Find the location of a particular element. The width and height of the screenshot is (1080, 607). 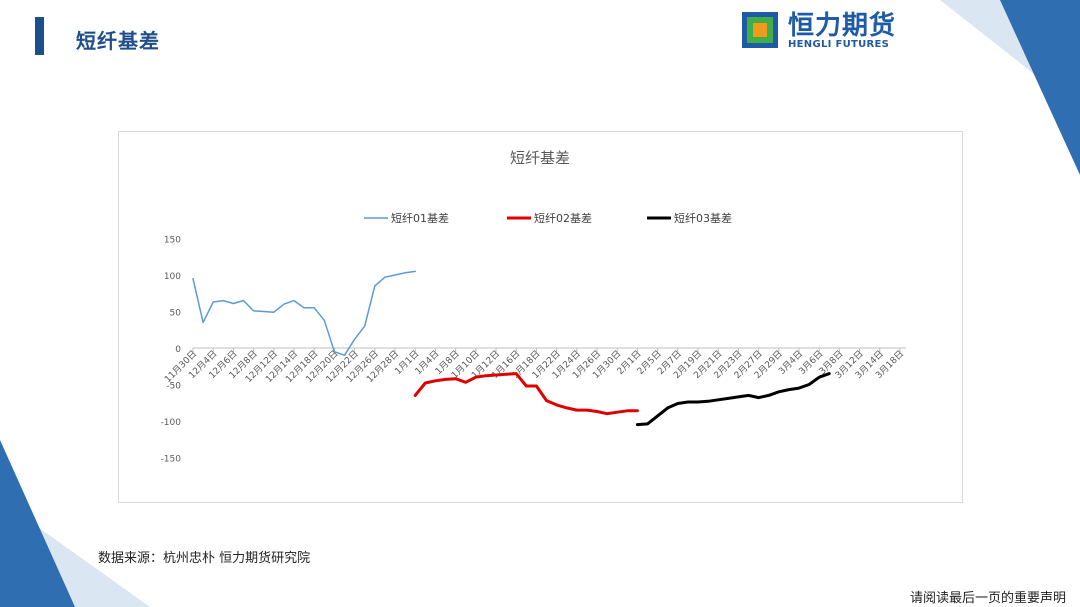

page-title: 短纤基差 is located at coordinates (118, 41).